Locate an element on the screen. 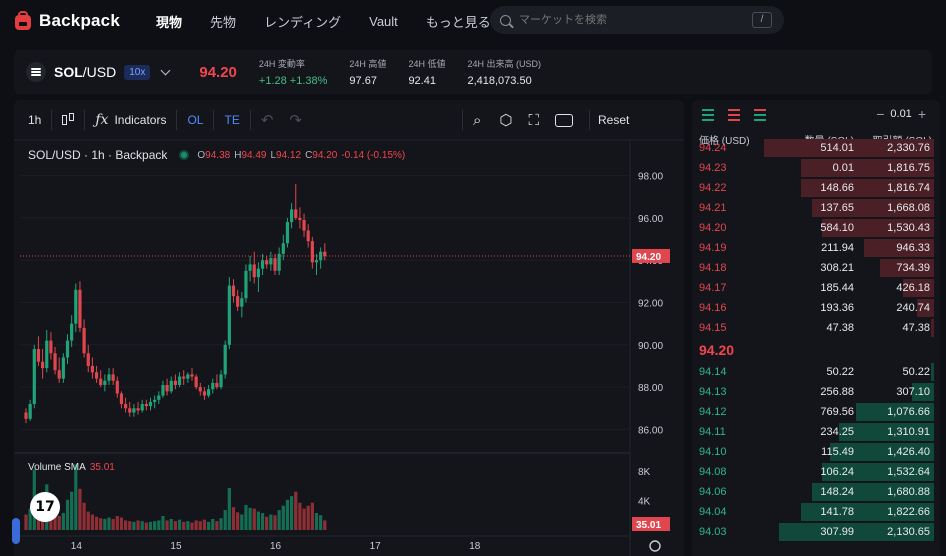 This screenshot has width=946, height=556. nav-vault: Vault is located at coordinates (383, 21).